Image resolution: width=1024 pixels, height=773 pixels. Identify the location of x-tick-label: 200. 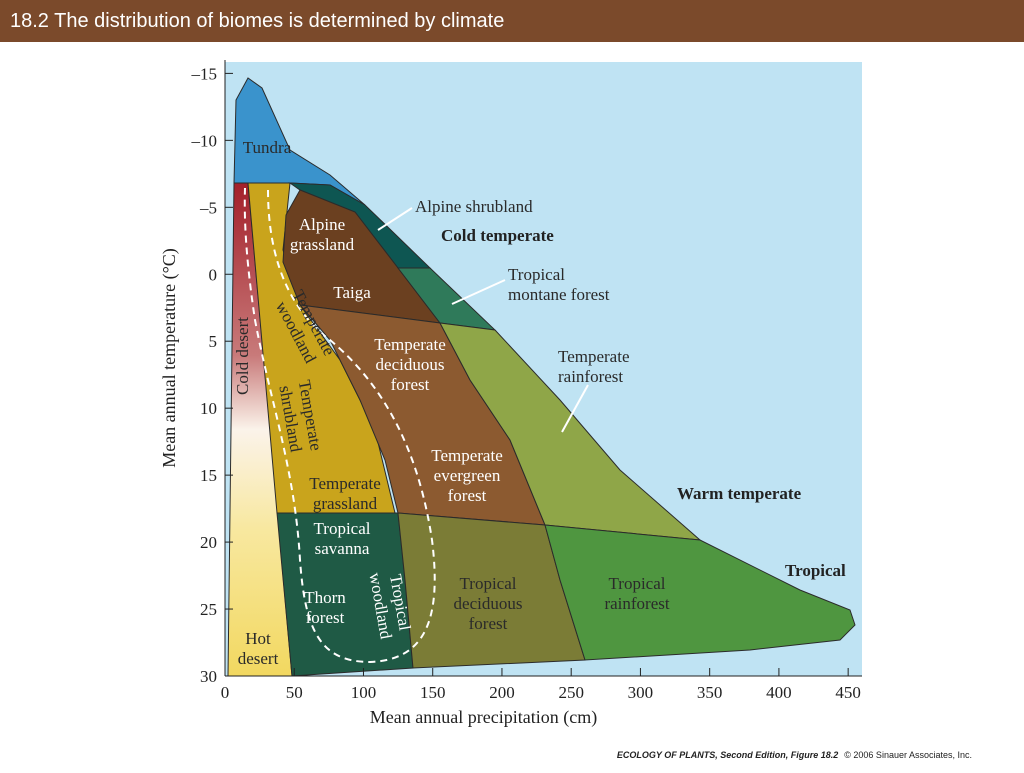
(502, 692).